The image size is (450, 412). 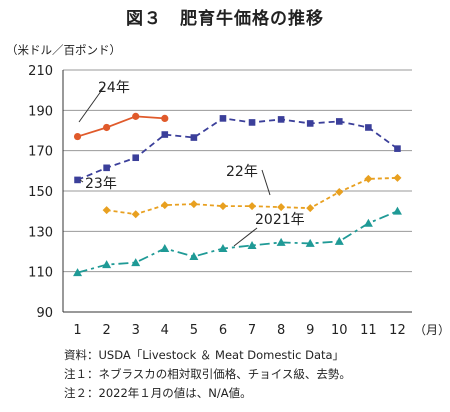 What do you see at coordinates (204, 355) in the screenshot?
I see `source-note: 資料：USDA「Livestock ＆ Meat Domestic Data」` at bounding box center [204, 355].